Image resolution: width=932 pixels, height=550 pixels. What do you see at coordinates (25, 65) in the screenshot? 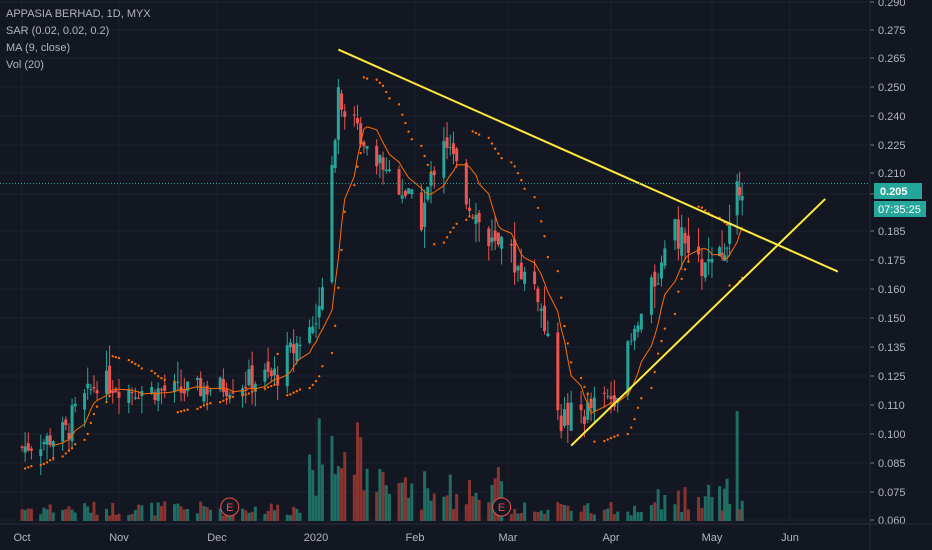
I see `legend-vol: Vol (20)` at bounding box center [25, 65].